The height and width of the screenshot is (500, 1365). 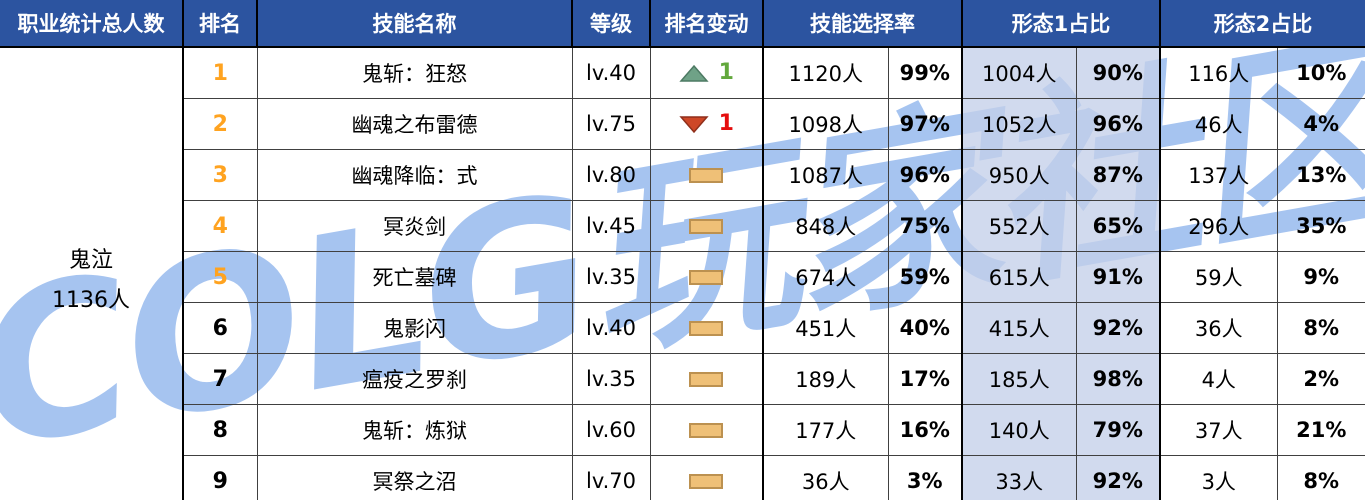 What do you see at coordinates (92, 24) in the screenshot?
I see `header-class-total: 职业统计总人数` at bounding box center [92, 24].